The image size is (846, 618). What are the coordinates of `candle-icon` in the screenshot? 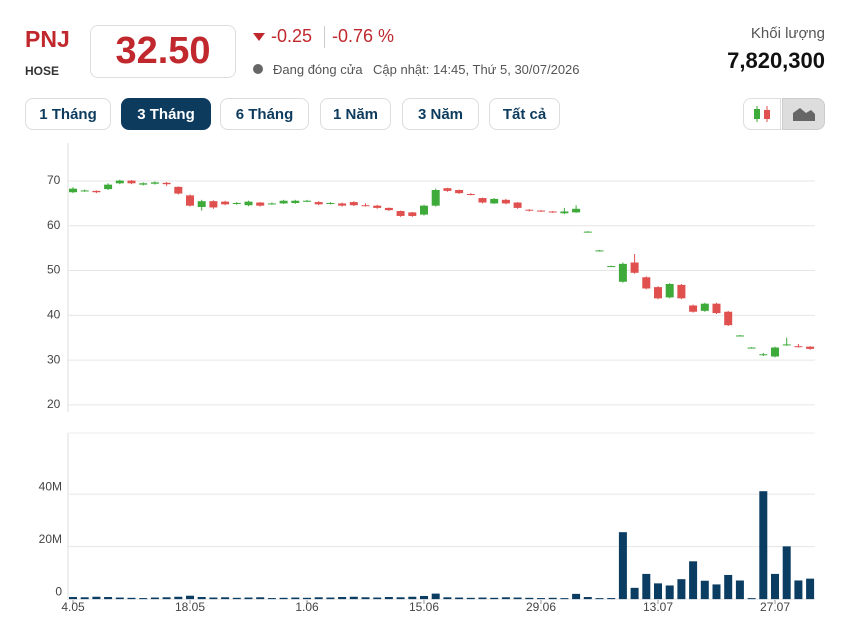 It's located at (762, 114).